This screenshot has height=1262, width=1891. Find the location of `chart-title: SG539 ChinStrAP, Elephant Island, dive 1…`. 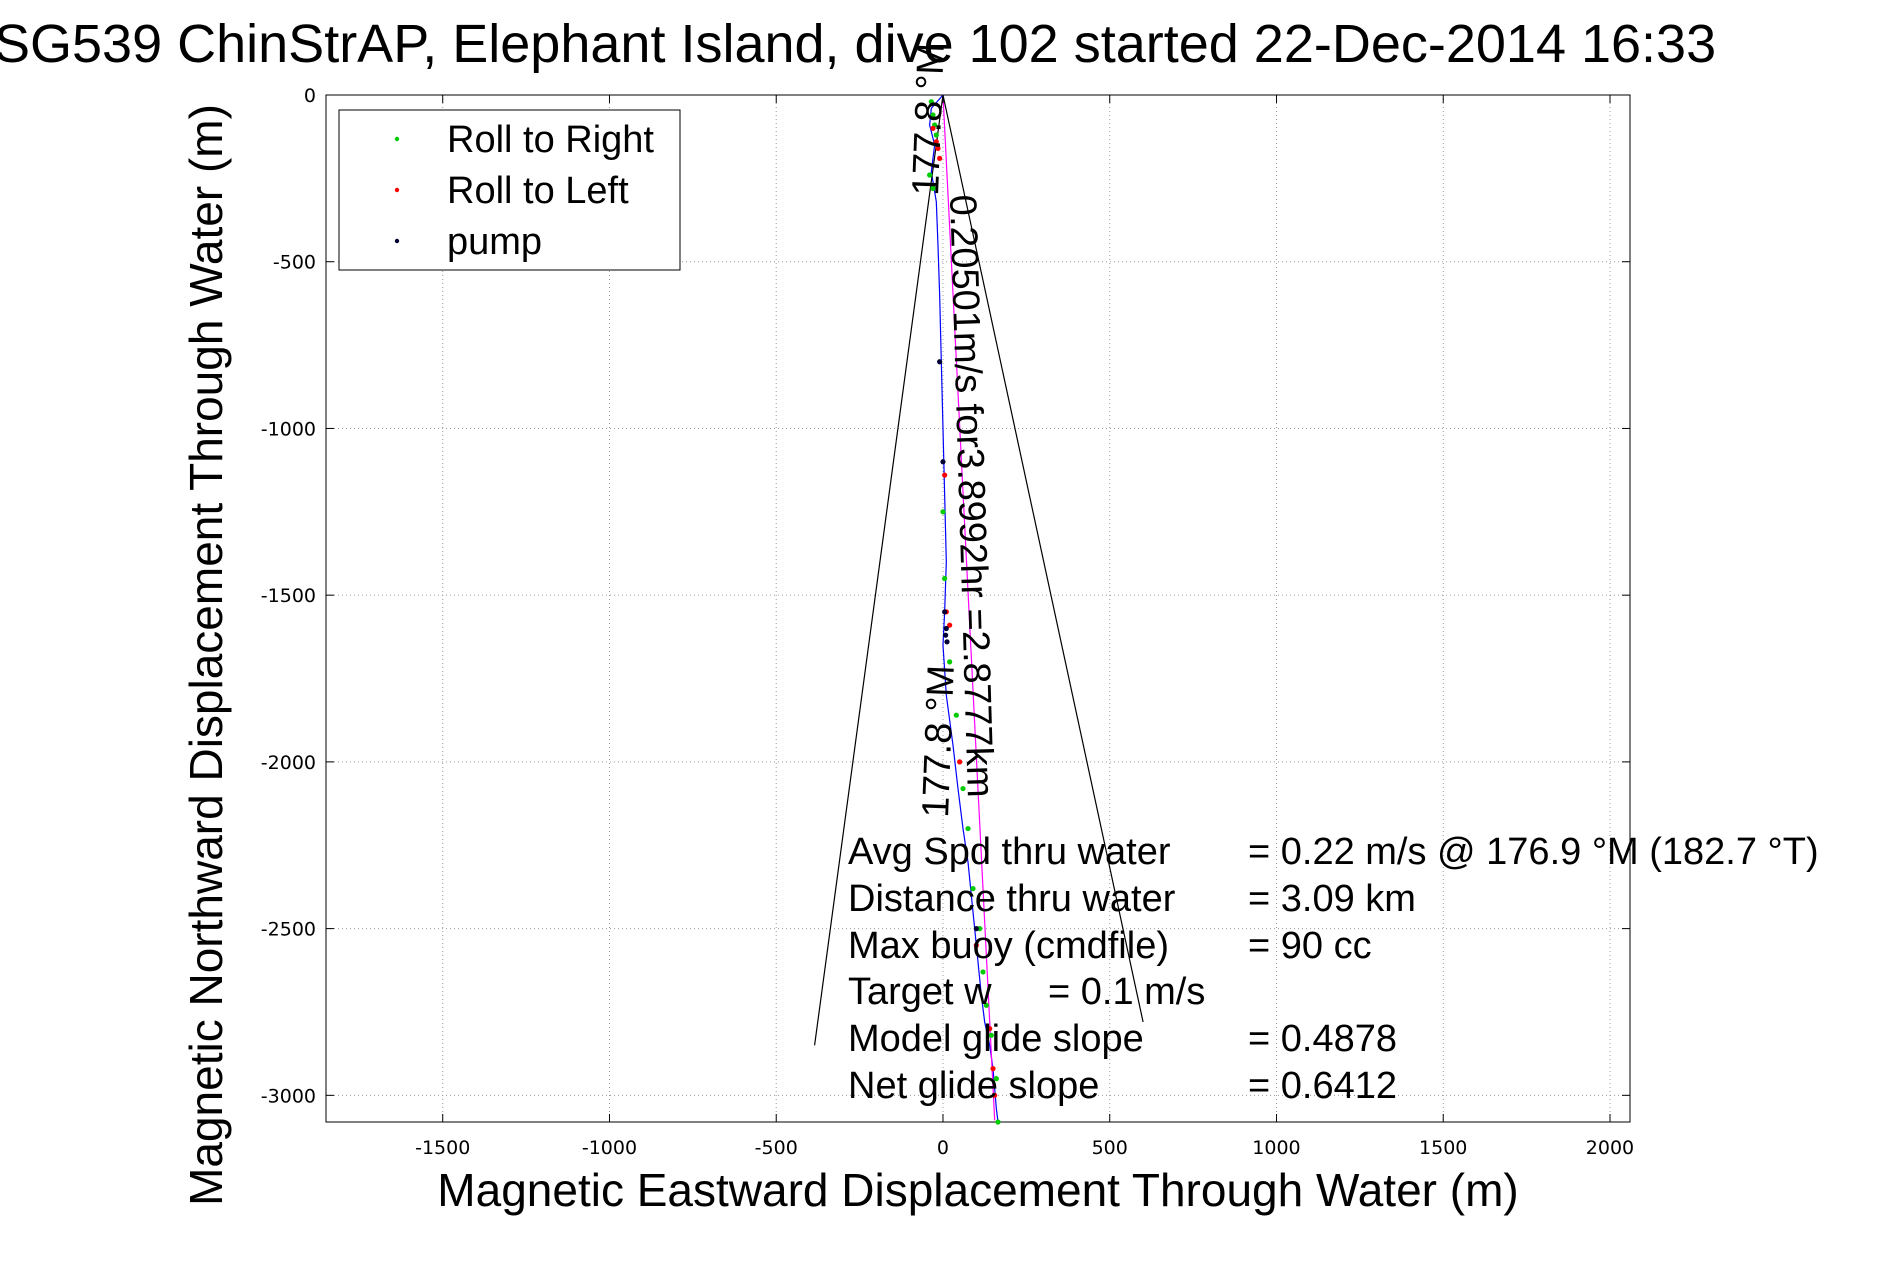

chart-title: SG539 ChinStrAP, Elephant Island, dive 1… is located at coordinates (858, 44).